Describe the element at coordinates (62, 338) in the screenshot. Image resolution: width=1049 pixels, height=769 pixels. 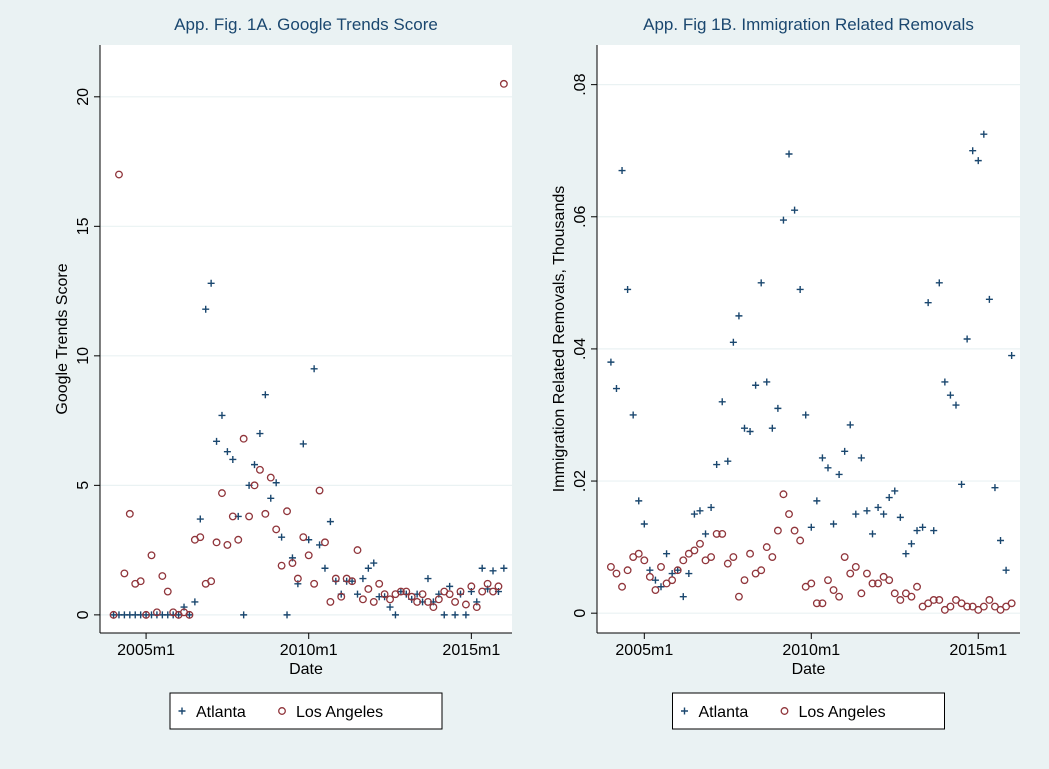
I see `y-axis-title: Google Trends Score` at that location.